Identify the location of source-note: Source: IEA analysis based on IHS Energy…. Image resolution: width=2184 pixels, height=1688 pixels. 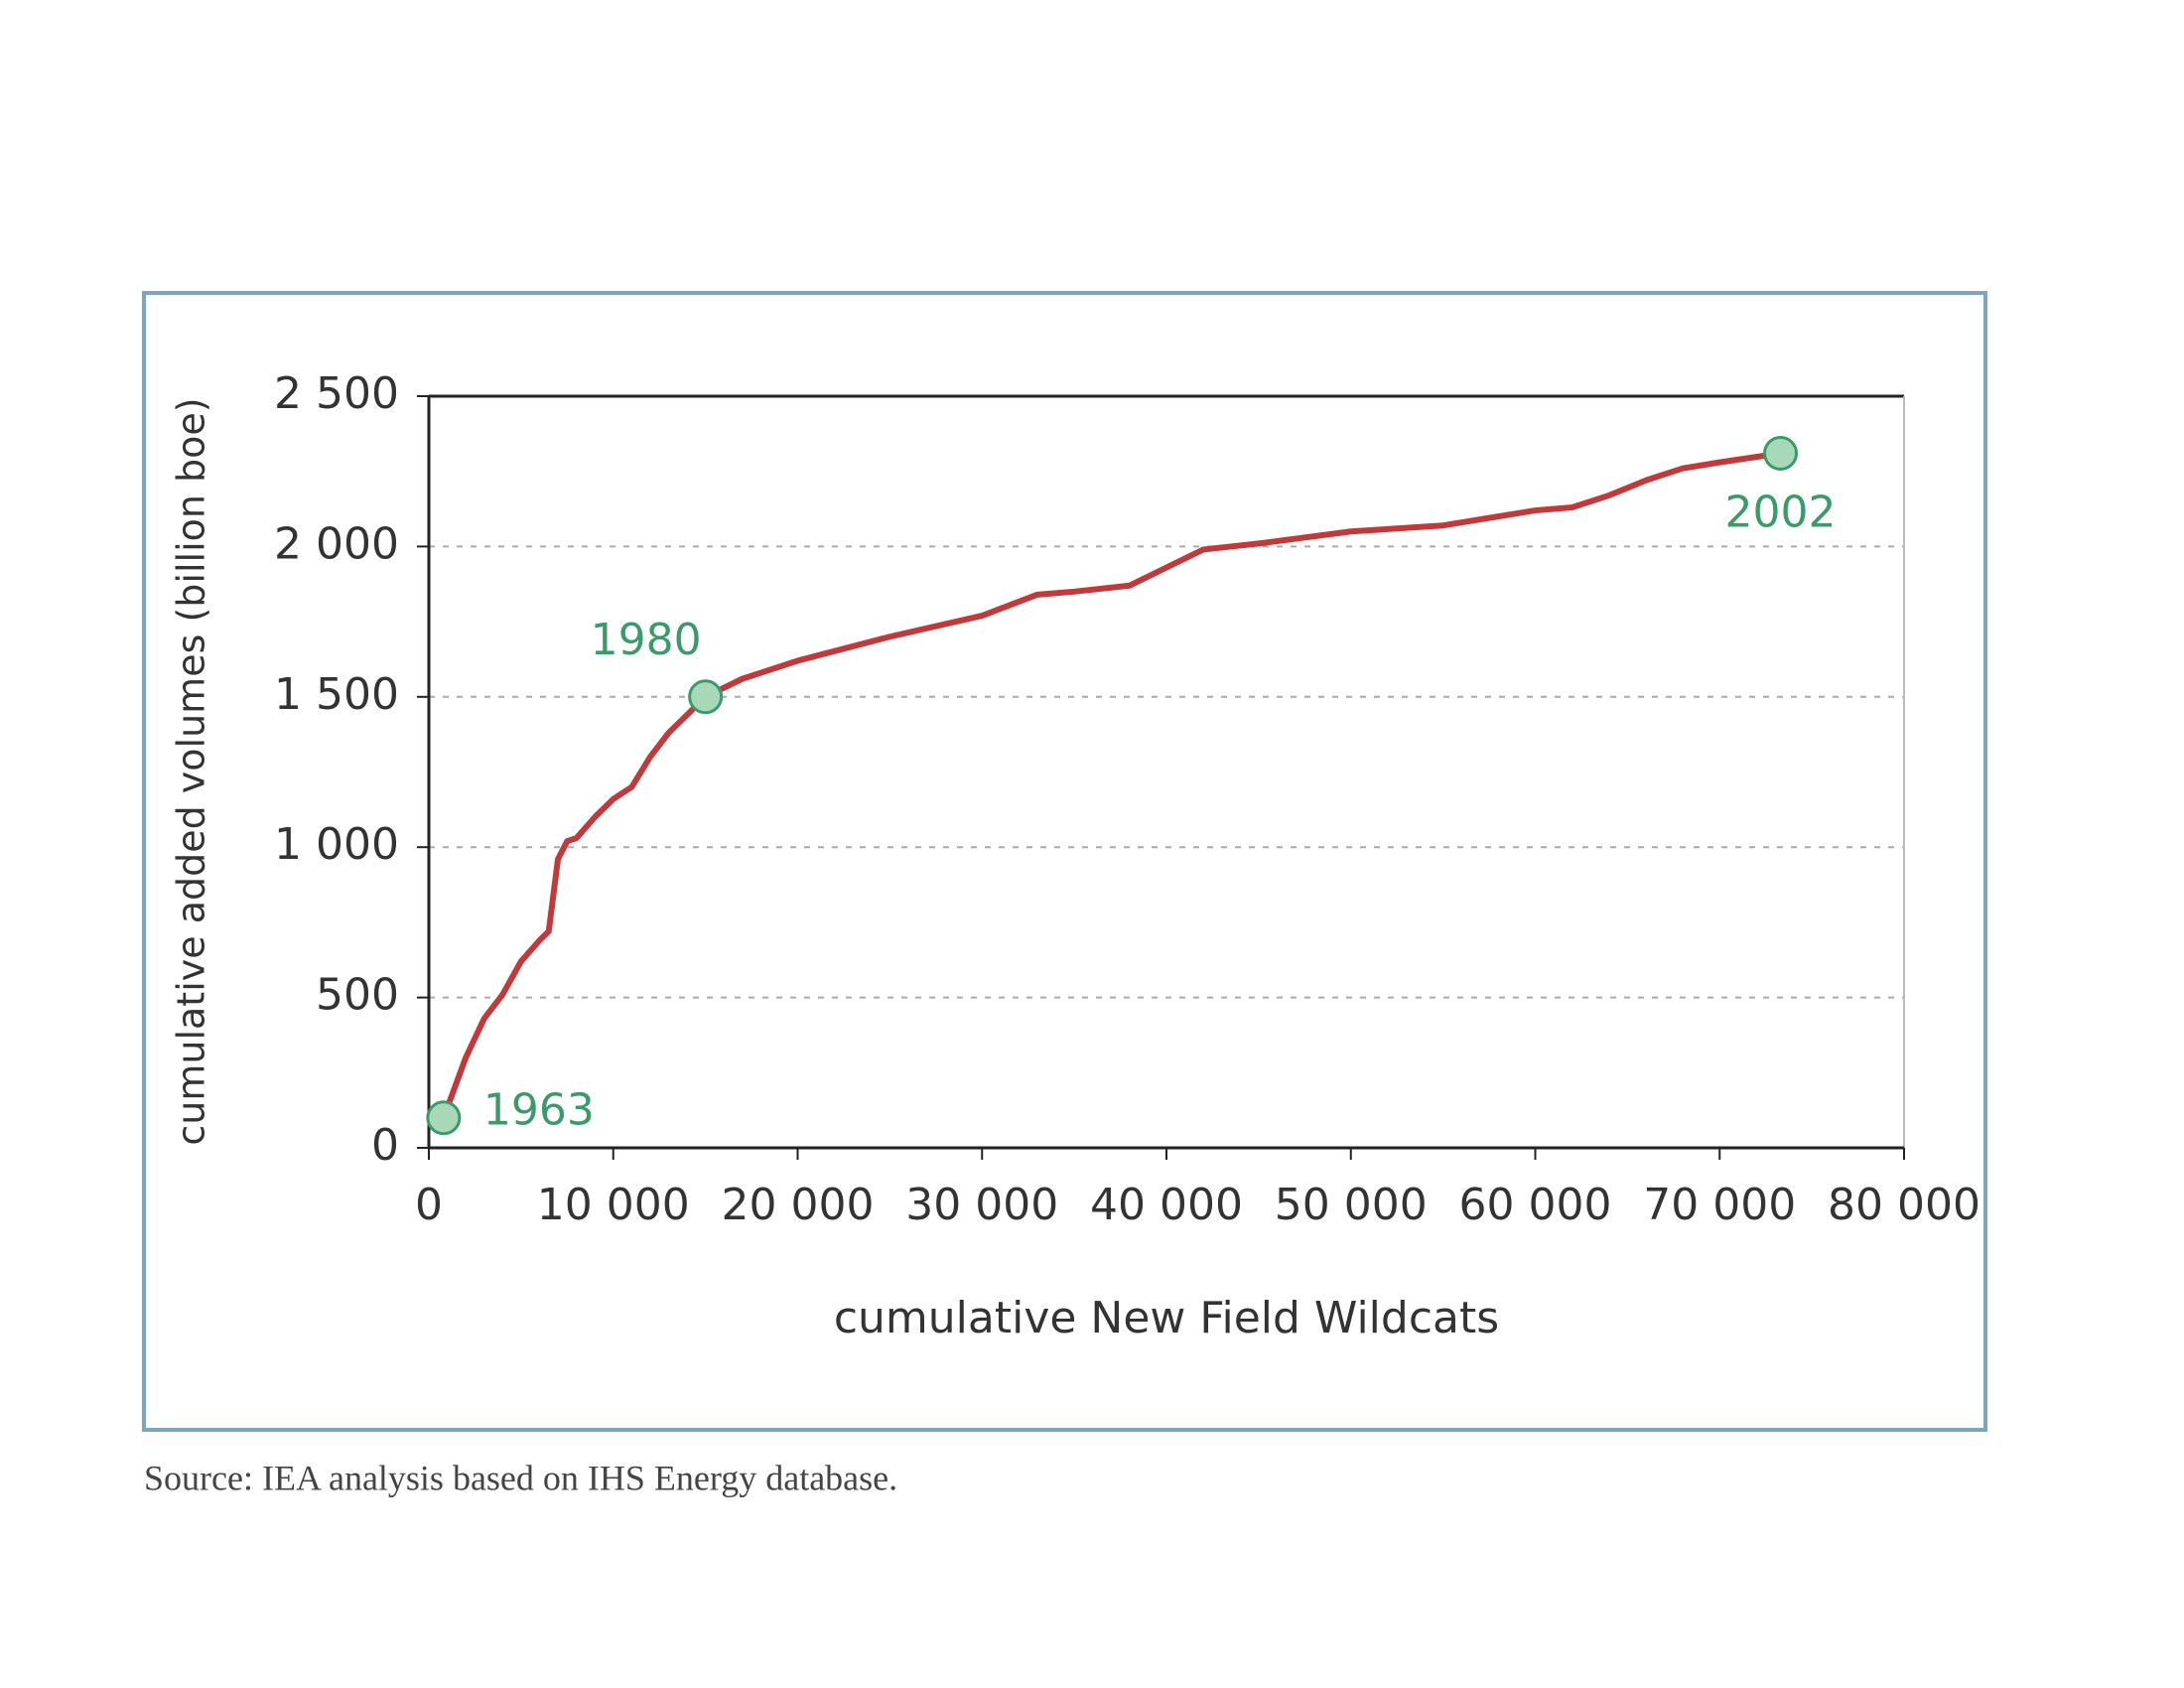
(520, 1477).